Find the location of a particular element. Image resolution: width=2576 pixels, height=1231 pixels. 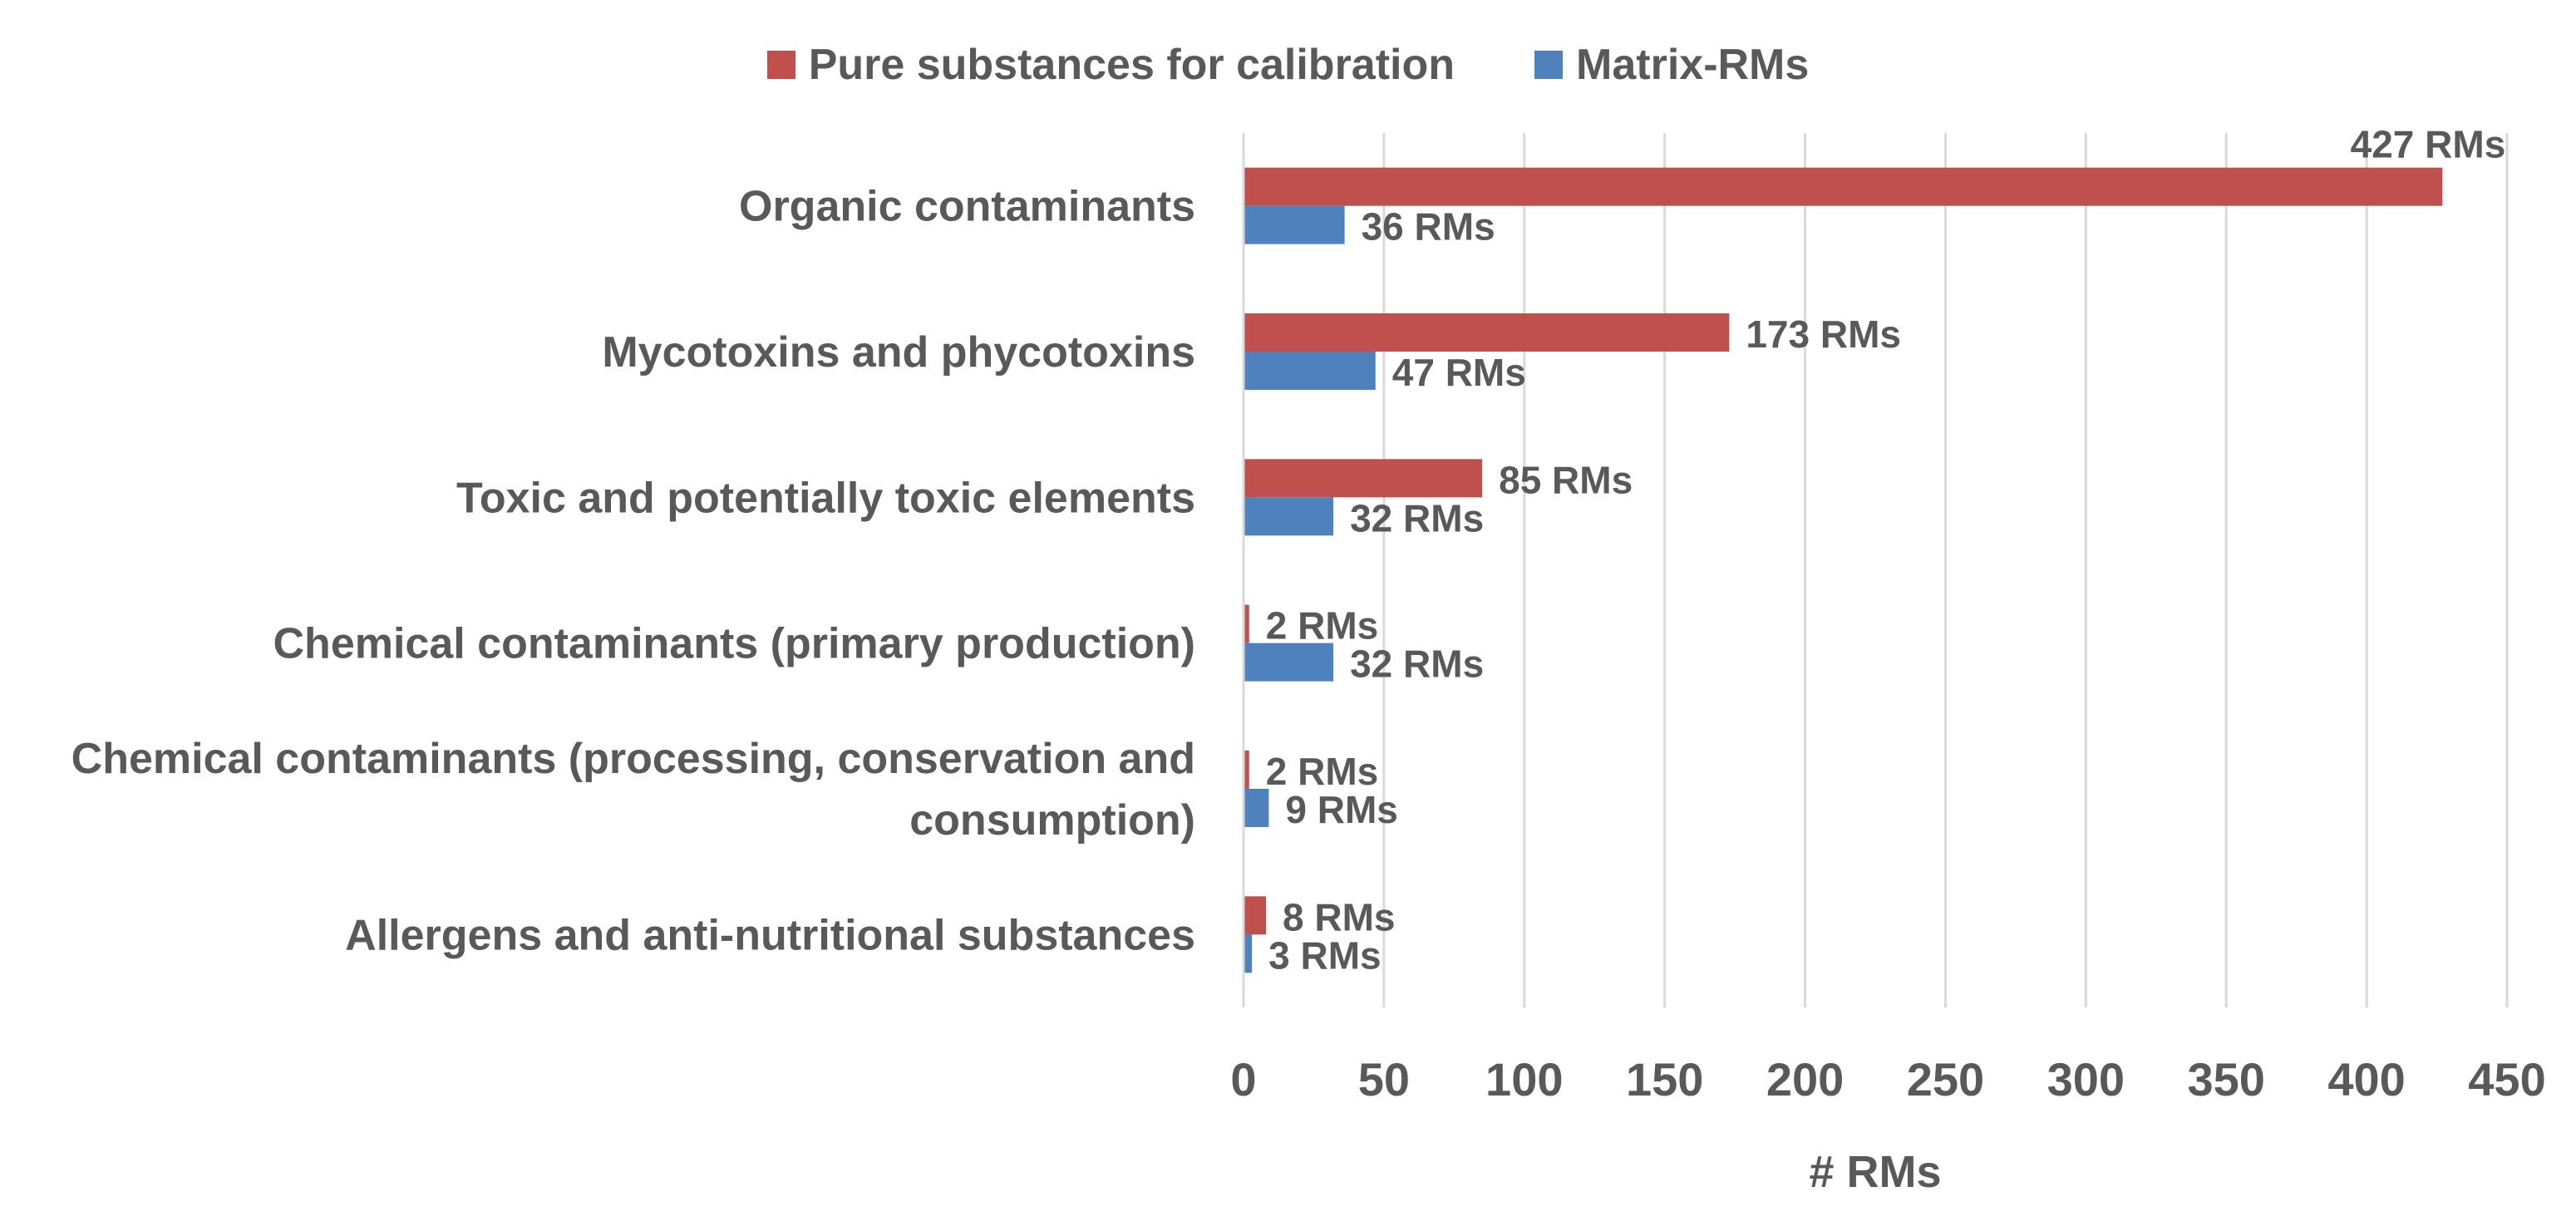

x-tick-label-50: 50 is located at coordinates (1384, 1079).